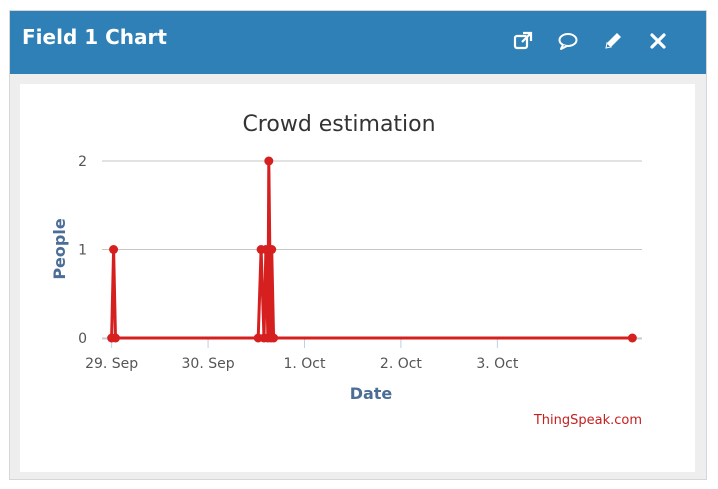  I want to click on comment-button, so click(567, 41).